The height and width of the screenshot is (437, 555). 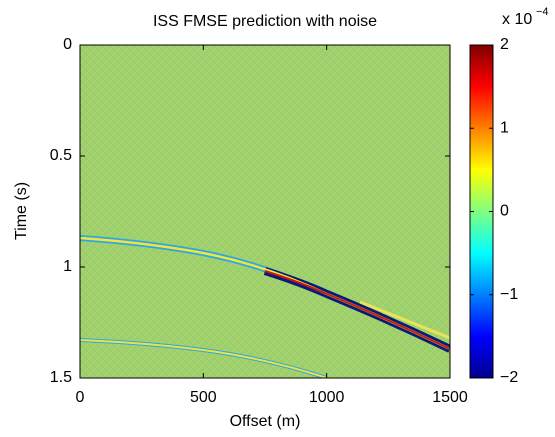 I want to click on chart-title: ISS FMSE prediction with noise, so click(x=265, y=21).